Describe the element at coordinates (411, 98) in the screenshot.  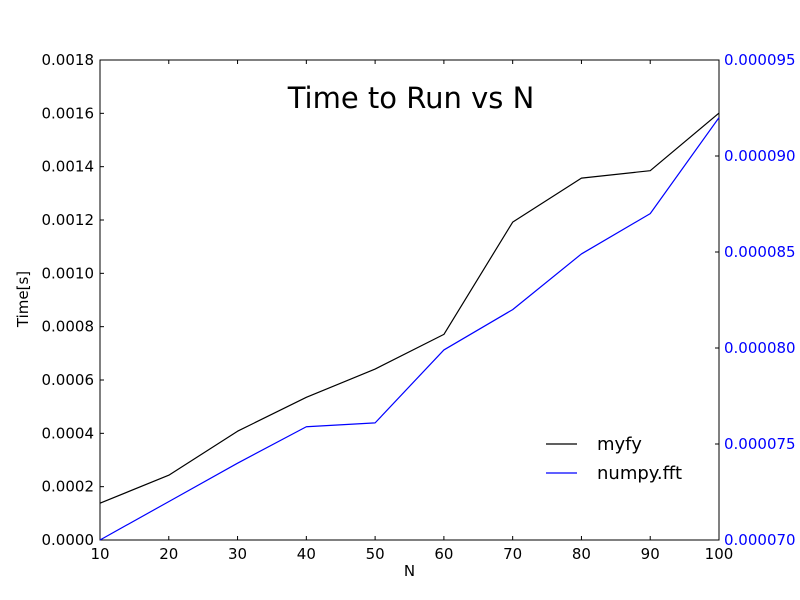
I see `chart-title: Time to Run vs N` at that location.